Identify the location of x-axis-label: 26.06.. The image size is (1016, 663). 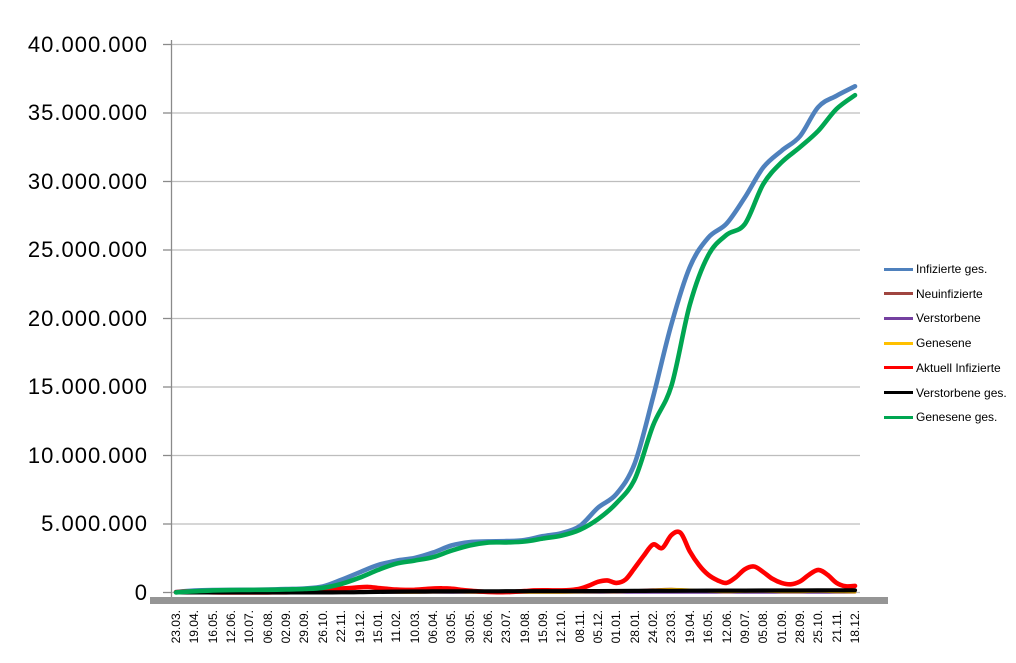
(487, 627).